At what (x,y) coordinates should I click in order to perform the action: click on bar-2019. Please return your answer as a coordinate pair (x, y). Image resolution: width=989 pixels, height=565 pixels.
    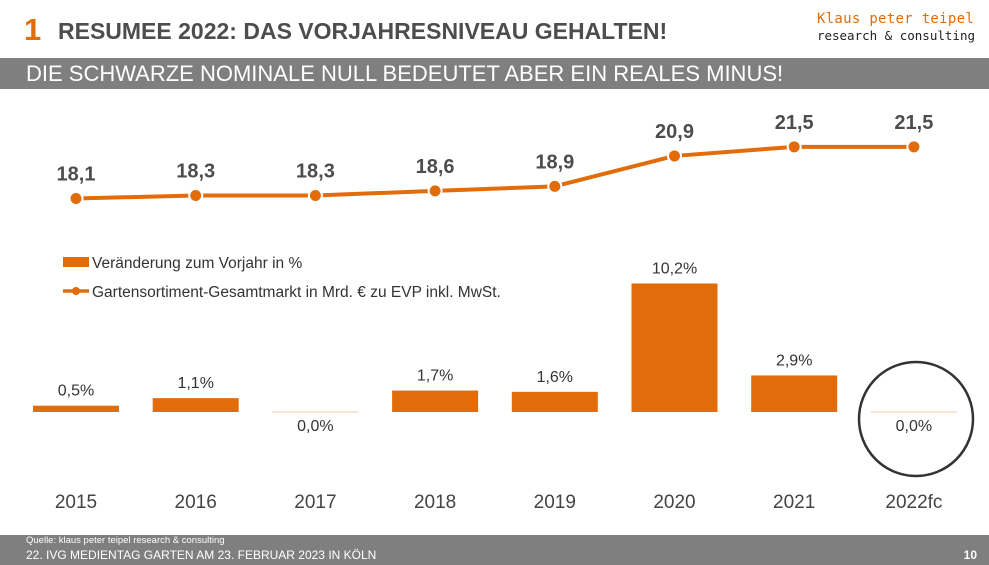
    Looking at the image, I should click on (554, 401).